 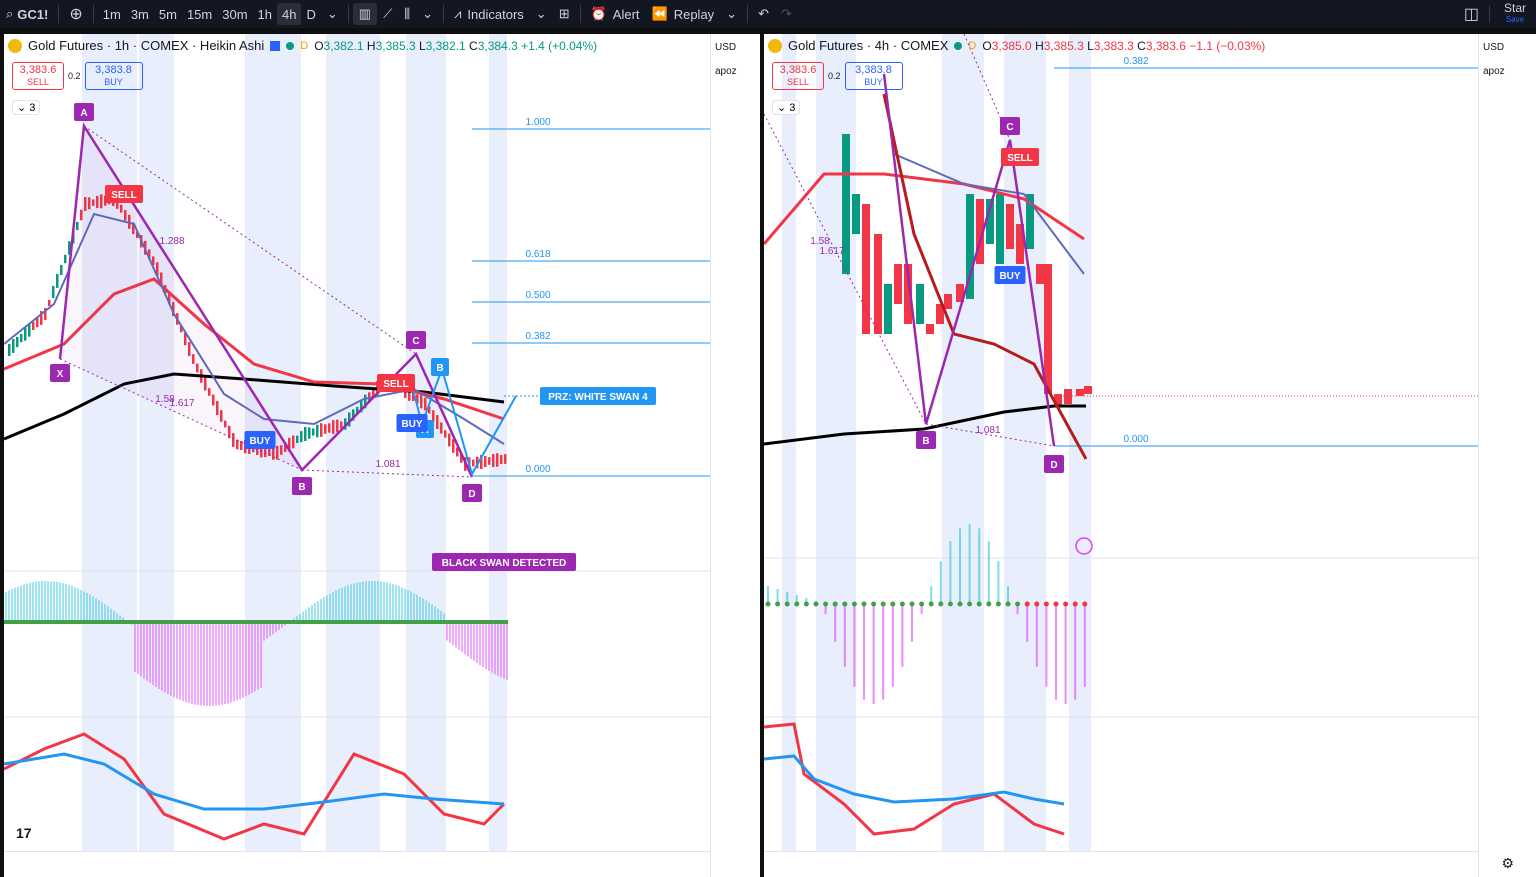 What do you see at coordinates (868, 45) in the screenshot?
I see `chart-title: Gold Futures · 4h · COMEX` at bounding box center [868, 45].